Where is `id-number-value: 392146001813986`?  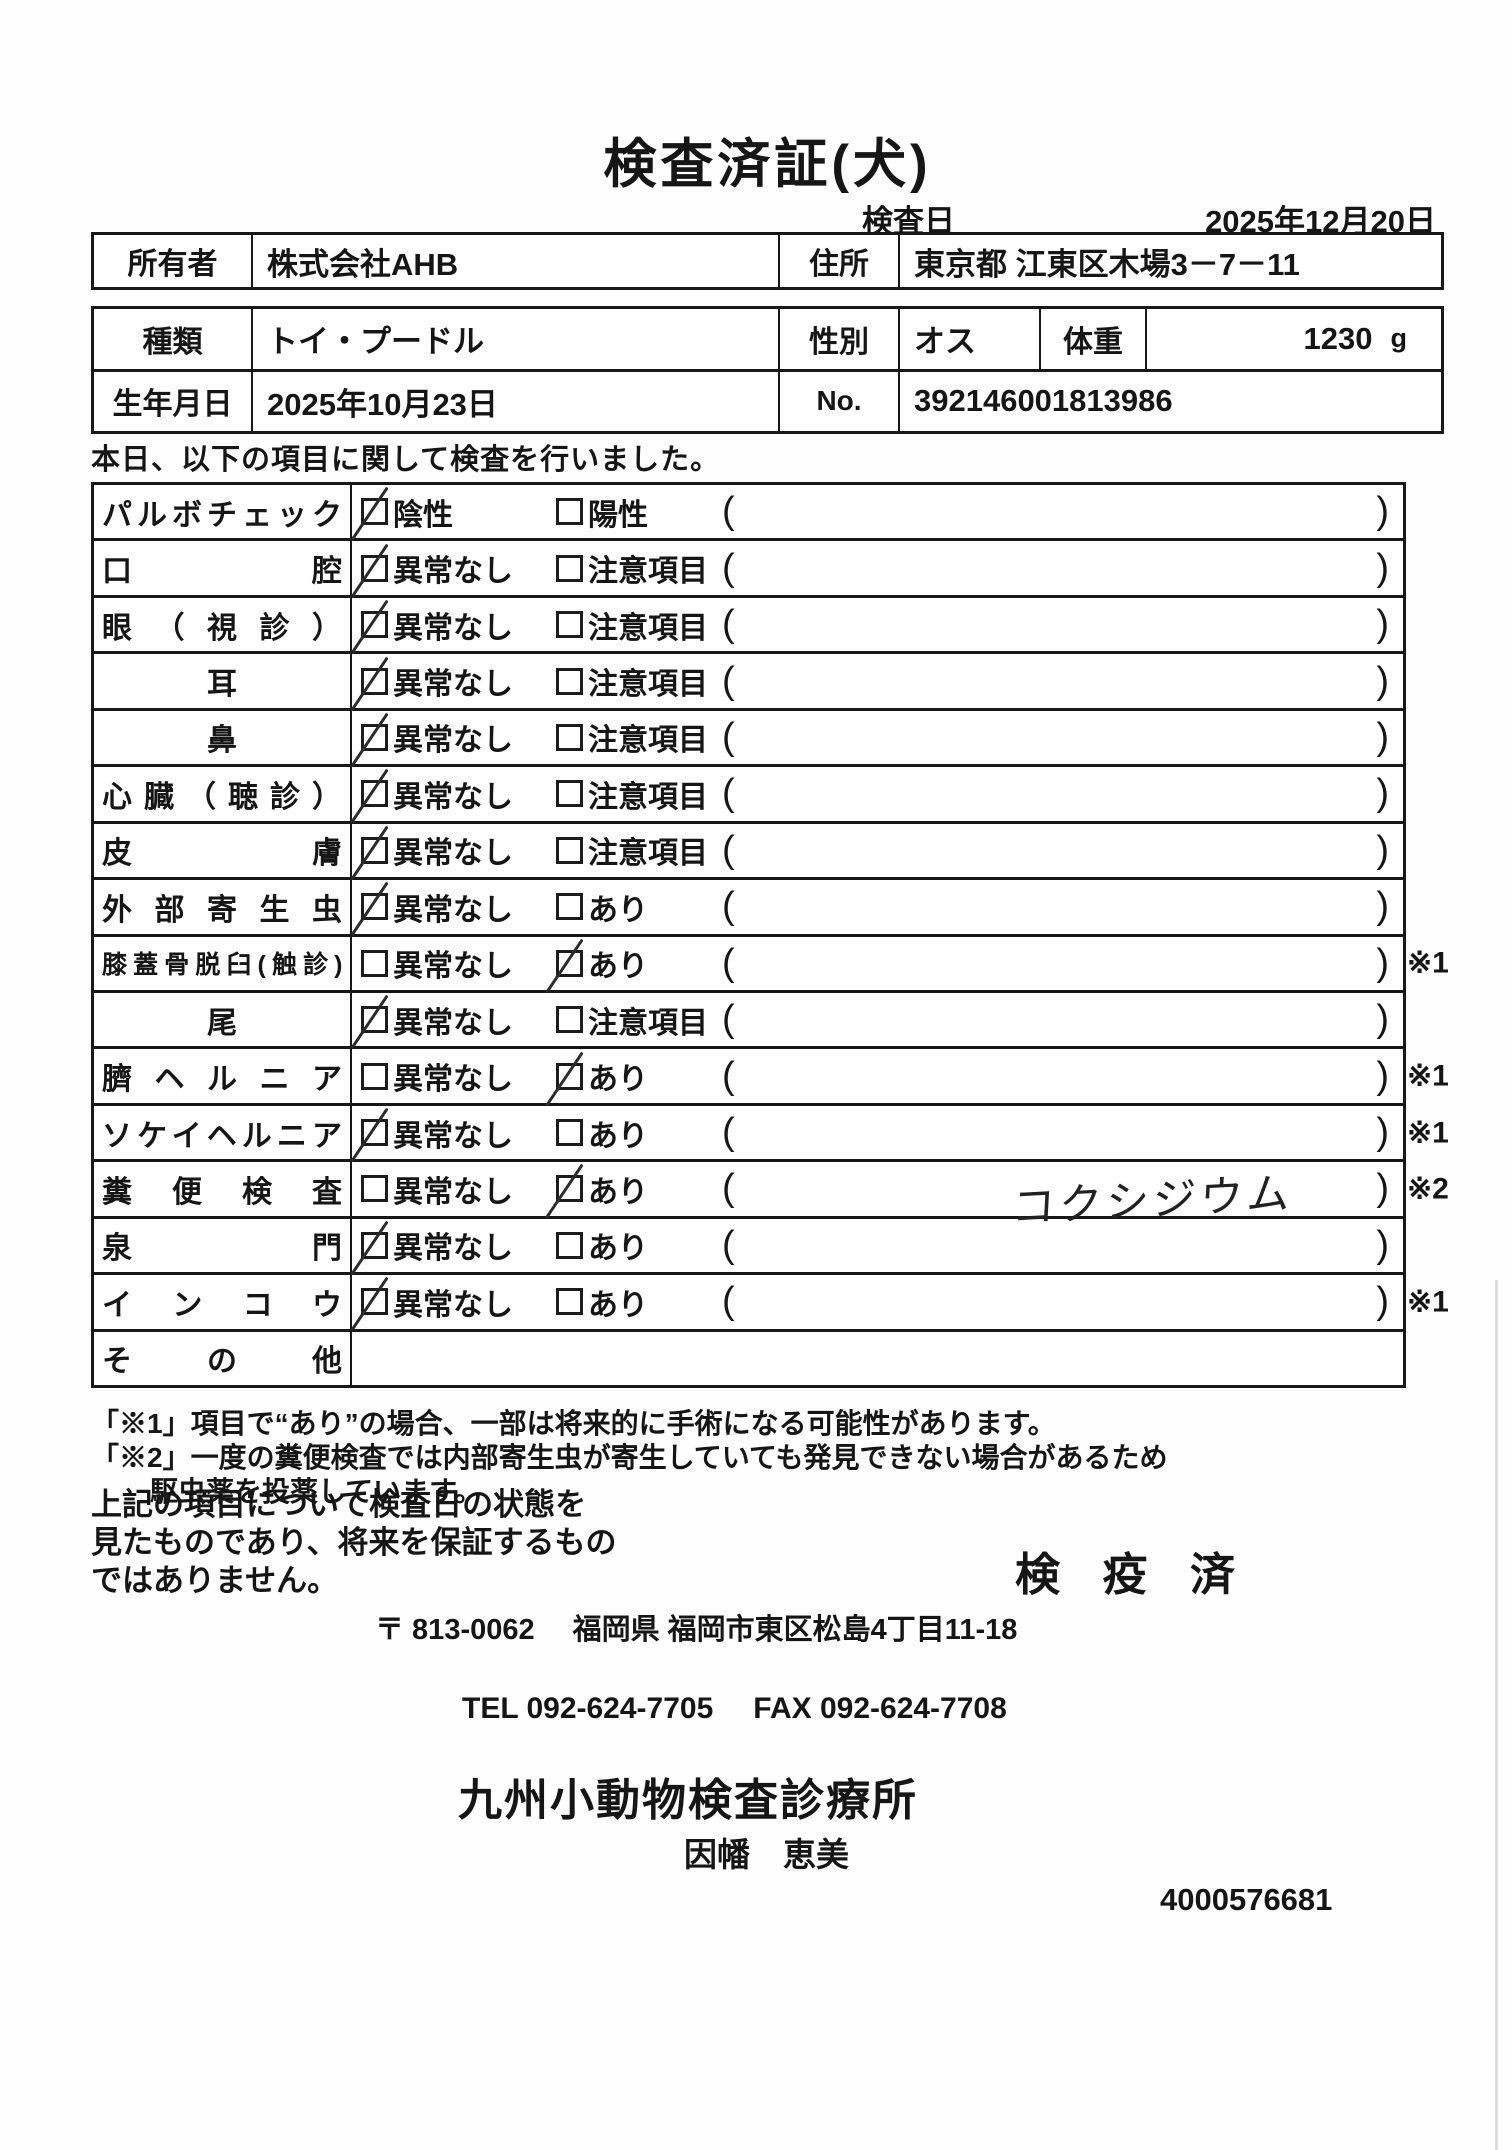
id-number-value: 392146001813986 is located at coordinates (1169, 401).